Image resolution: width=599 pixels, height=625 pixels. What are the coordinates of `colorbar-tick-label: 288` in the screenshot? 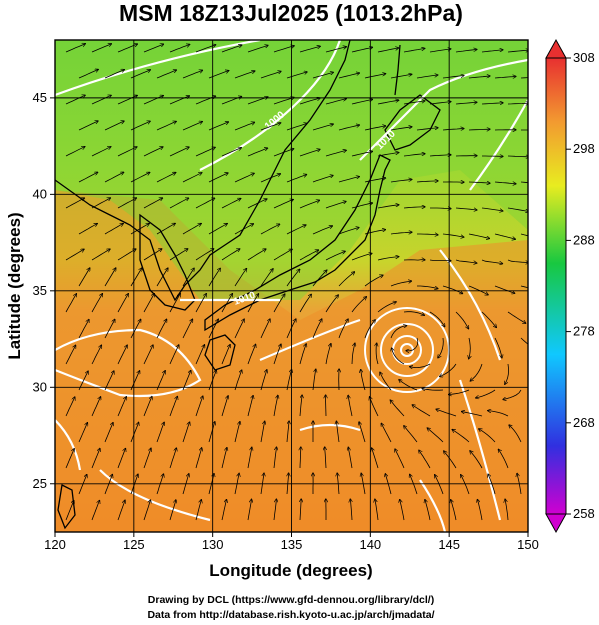 It's located at (584, 239).